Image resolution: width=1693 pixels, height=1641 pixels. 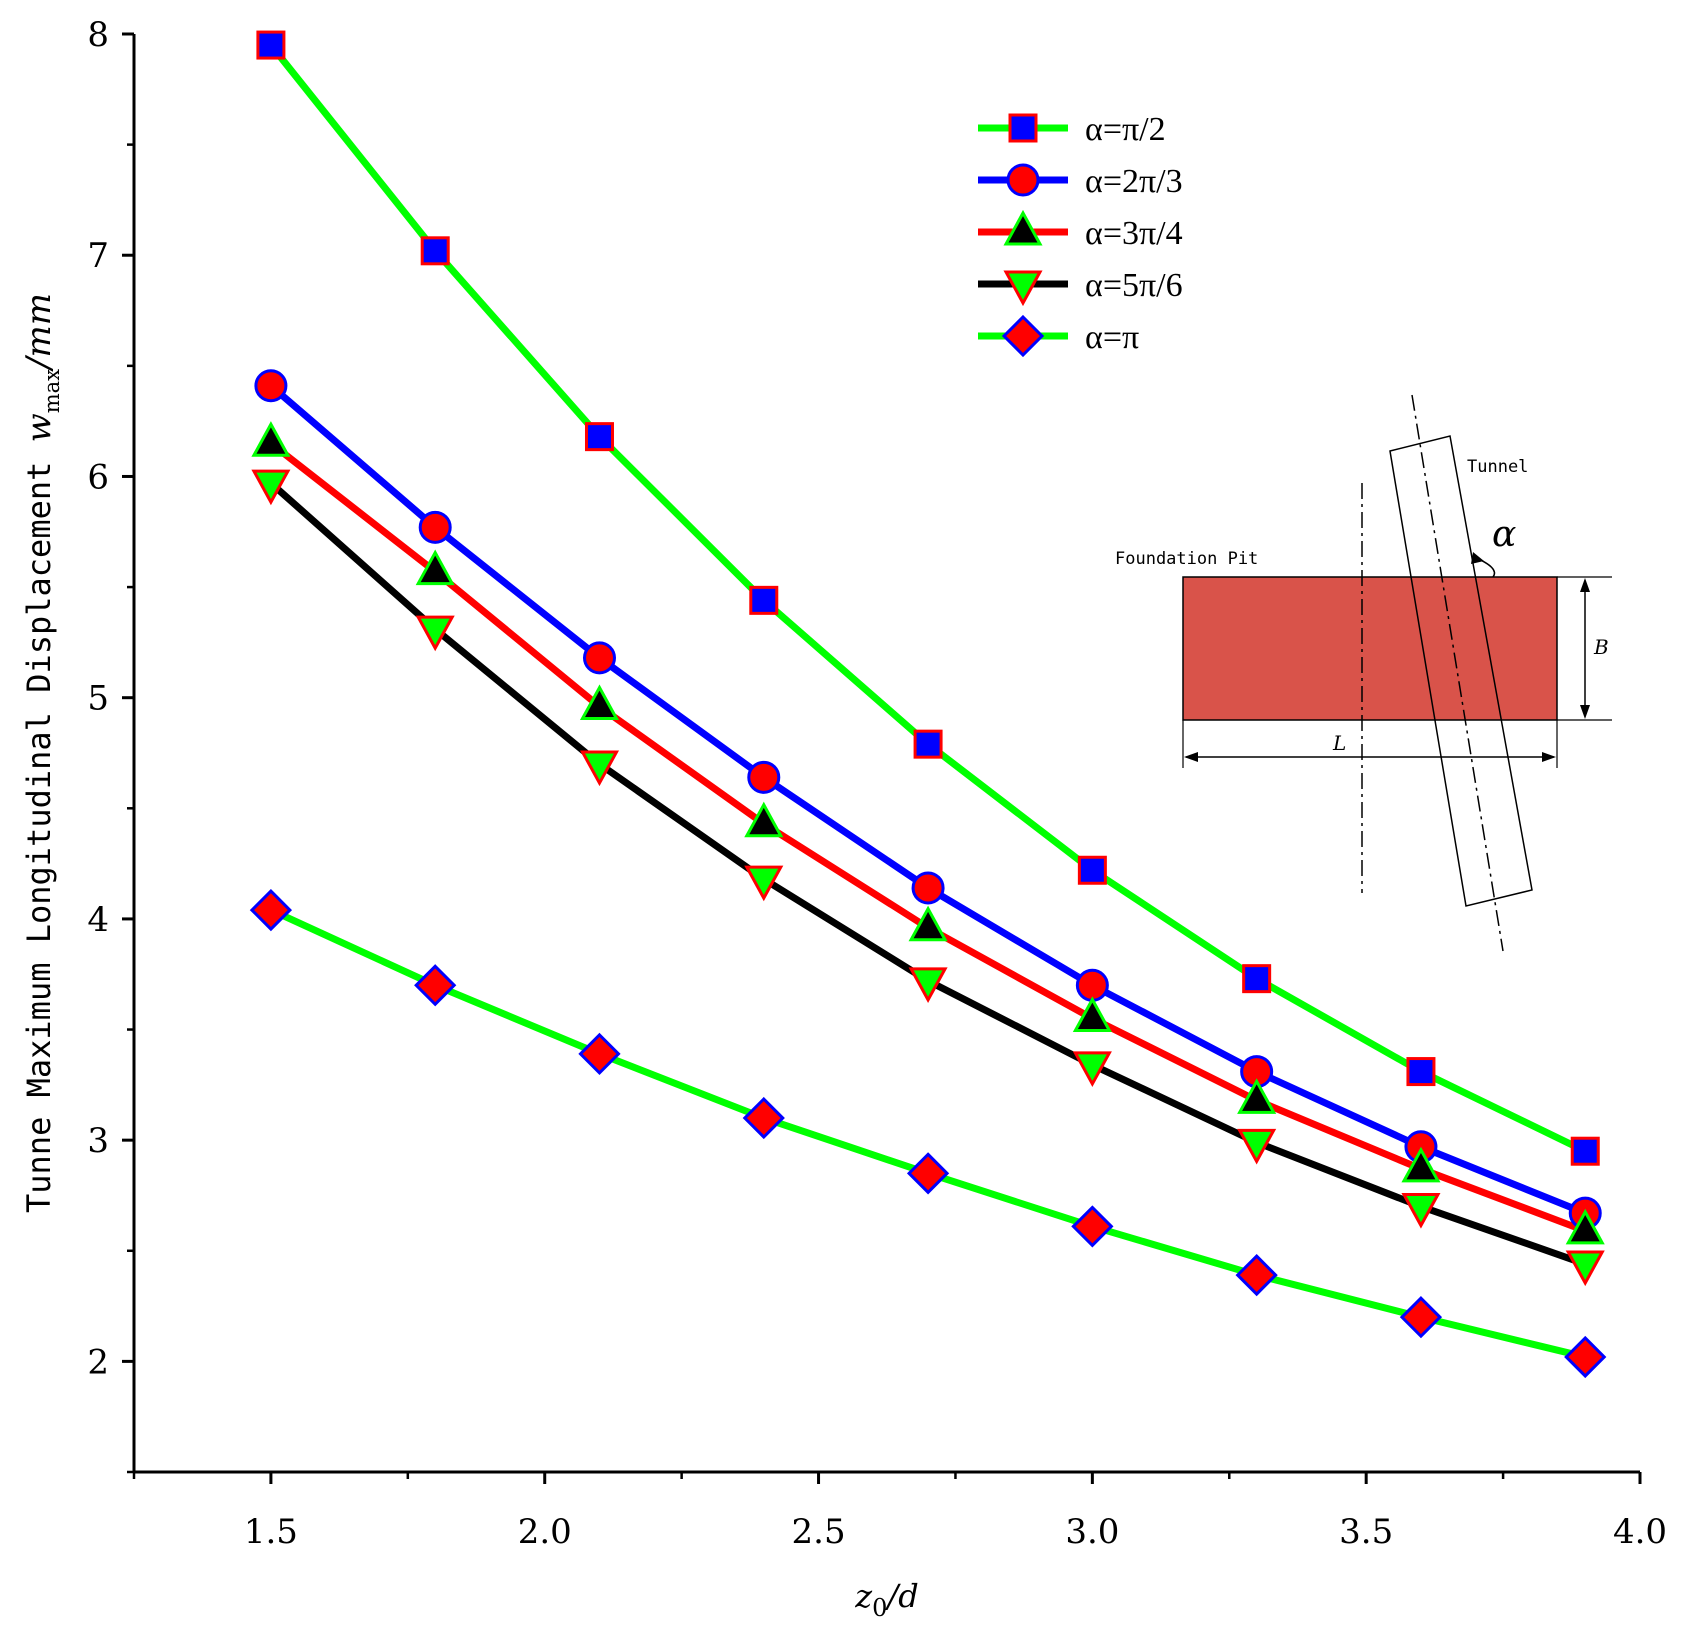 I want to click on legend-label: α=2π/3, so click(x=1134, y=181).